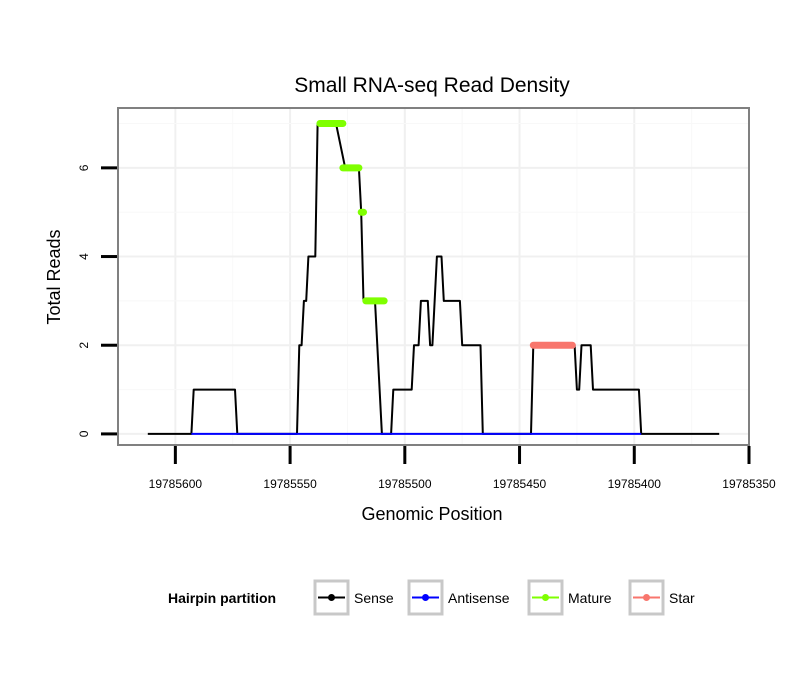 This screenshot has height=690, width=810. I want to click on legend-label-mature: Mature, so click(590, 598).